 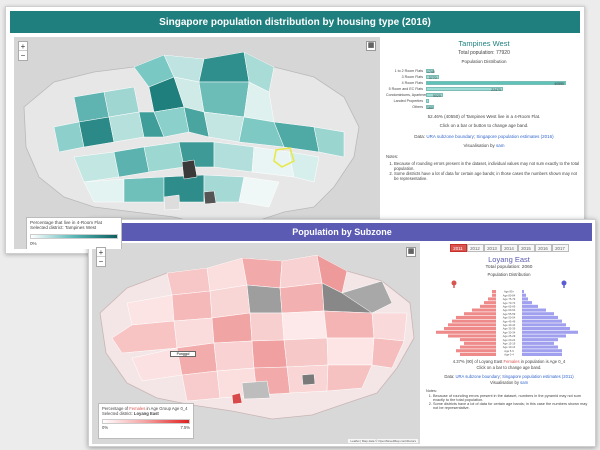 What do you see at coordinates (509, 248) in the screenshot?
I see `year-tab-2014: 2014` at bounding box center [509, 248].